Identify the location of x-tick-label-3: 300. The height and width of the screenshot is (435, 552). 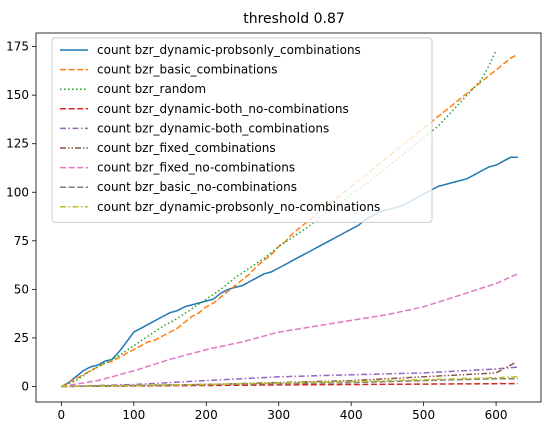
(278, 415).